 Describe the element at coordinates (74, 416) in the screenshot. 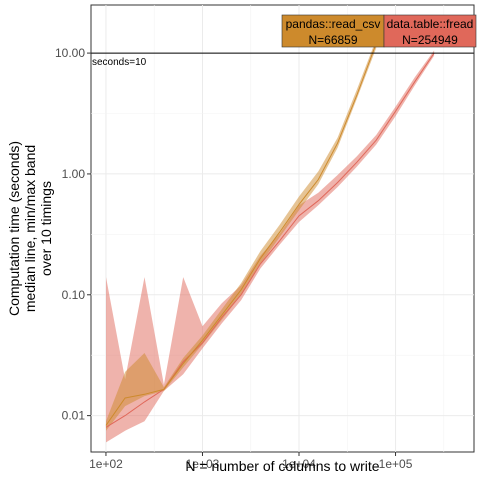

I see `y-tick-label: 0.01` at that location.